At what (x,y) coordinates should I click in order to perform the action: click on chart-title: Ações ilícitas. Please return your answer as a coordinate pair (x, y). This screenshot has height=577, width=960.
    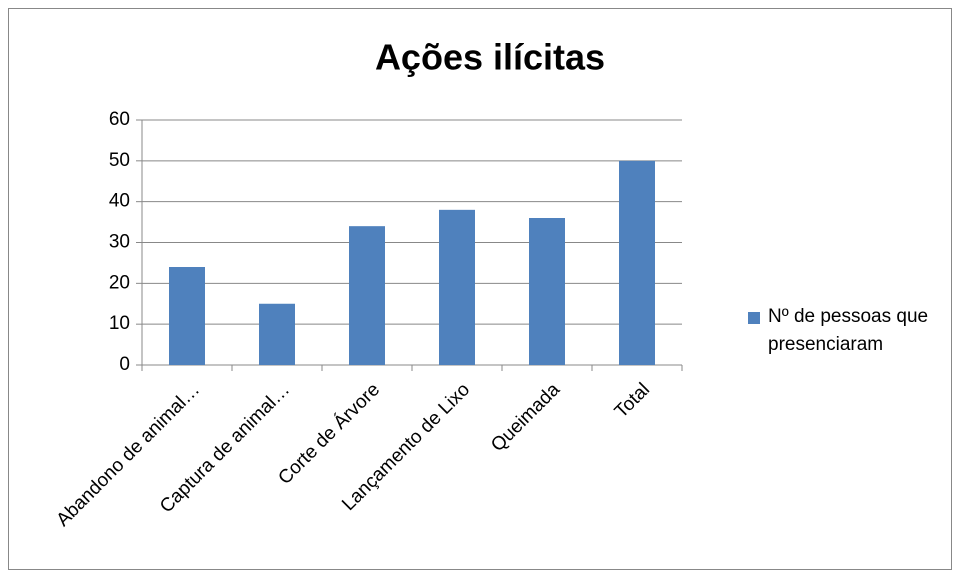
    Looking at the image, I should click on (490, 57).